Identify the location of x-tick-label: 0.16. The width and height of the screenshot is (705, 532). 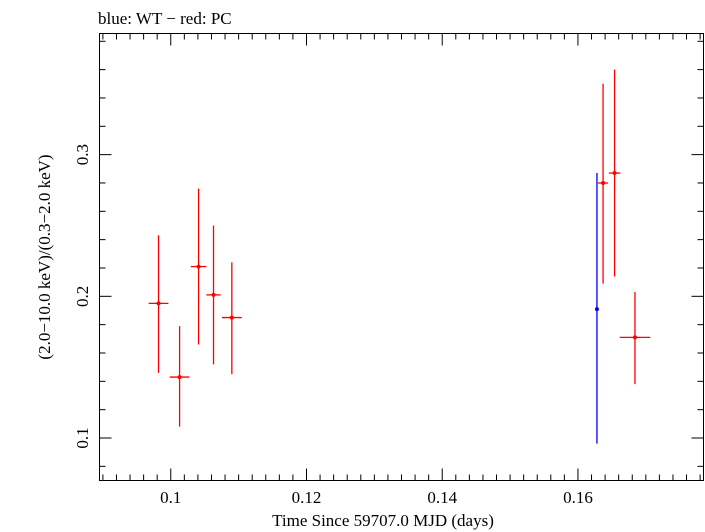
(578, 497).